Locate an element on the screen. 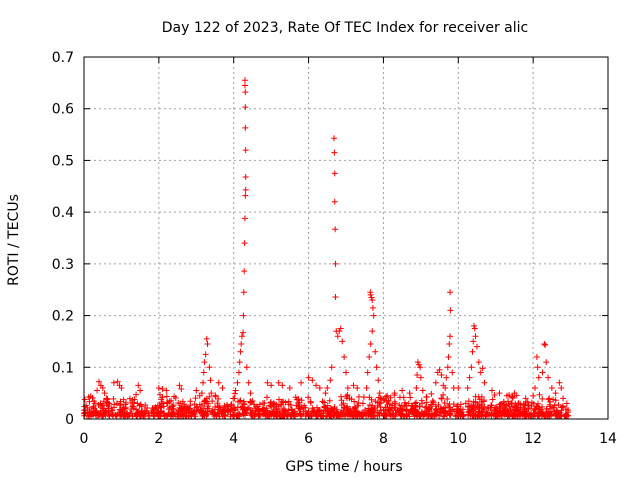 The height and width of the screenshot is (480, 640). y-tick-label: 0.1 is located at coordinates (63, 368).